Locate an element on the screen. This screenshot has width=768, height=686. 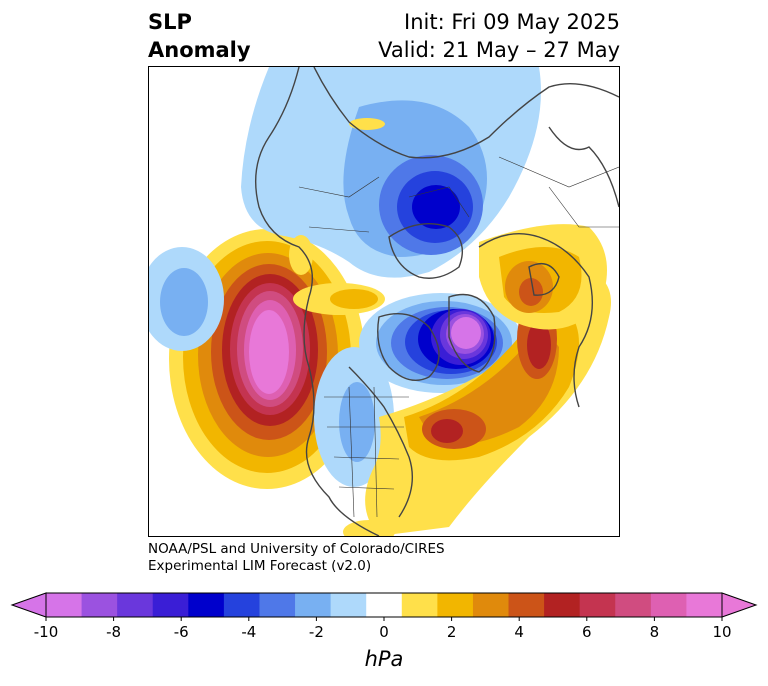
colorbar-tick-label: -2 is located at coordinates (316, 632).